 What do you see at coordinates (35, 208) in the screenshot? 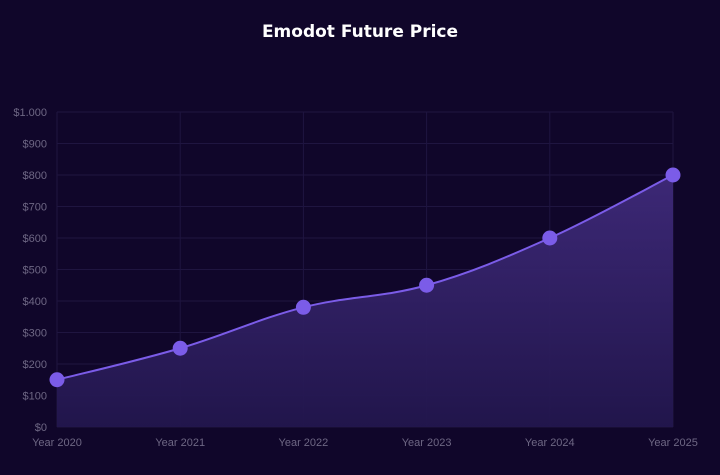
I see `y-tick-label: $700` at bounding box center [35, 208].